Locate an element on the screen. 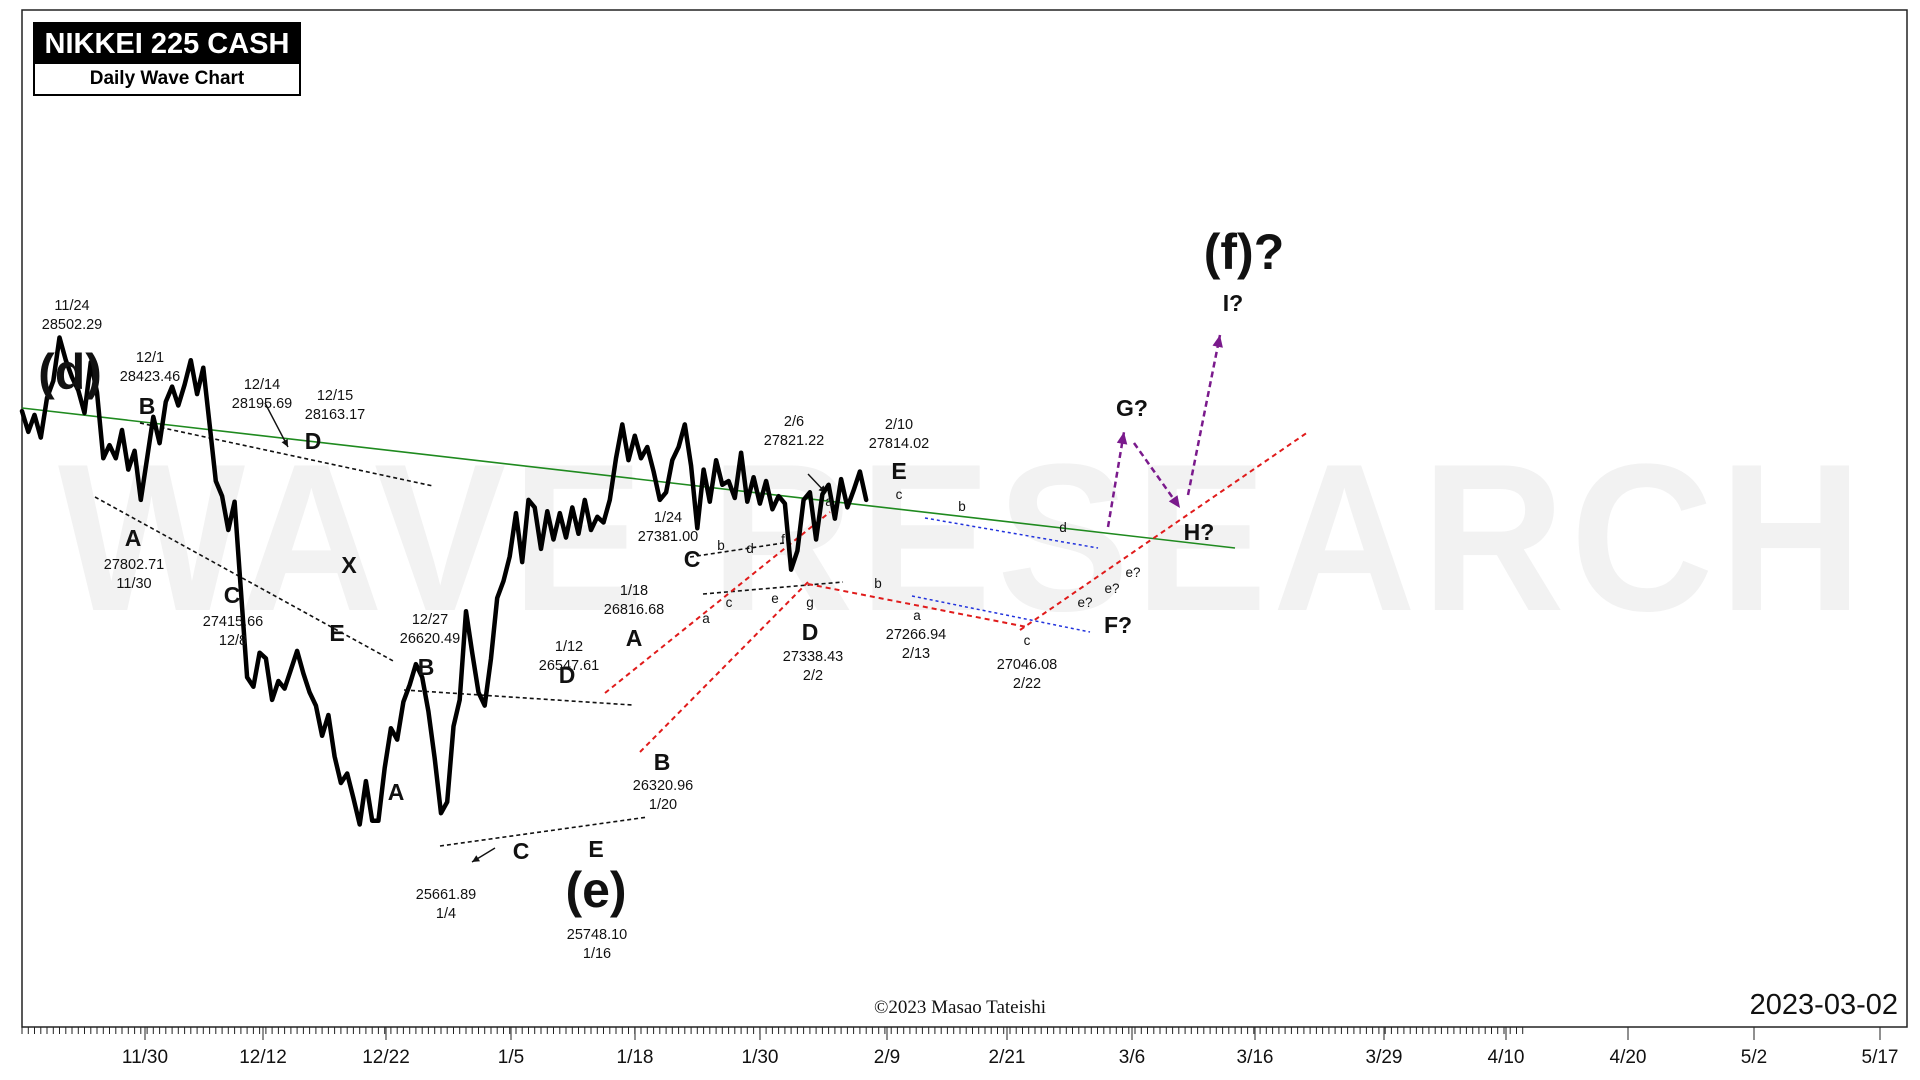 The image size is (1920, 1080). annotation-d2_6-date: 2/6 is located at coordinates (794, 422).